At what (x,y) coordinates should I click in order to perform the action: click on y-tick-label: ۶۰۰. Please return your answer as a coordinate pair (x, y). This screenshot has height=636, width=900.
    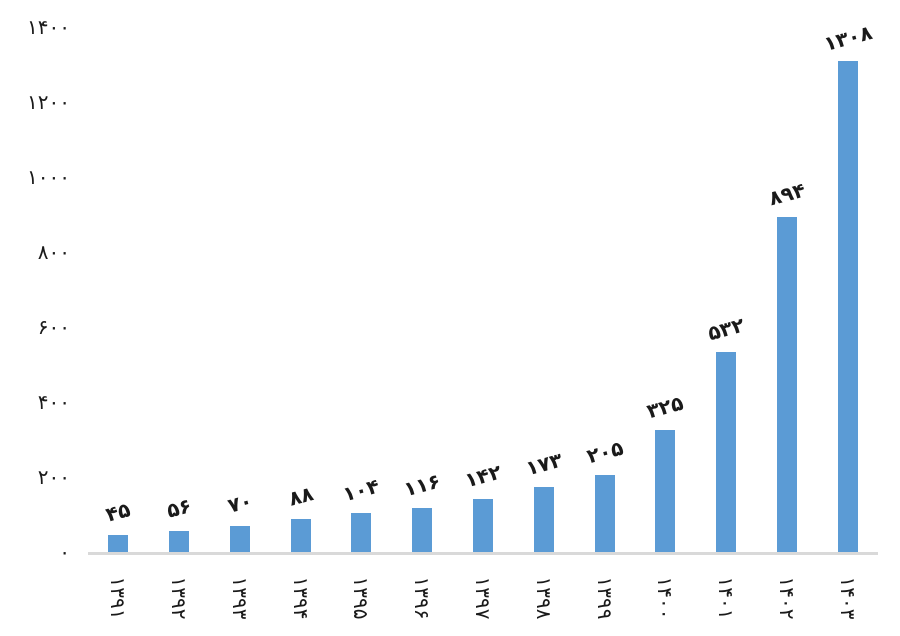
    Looking at the image, I should click on (53, 327).